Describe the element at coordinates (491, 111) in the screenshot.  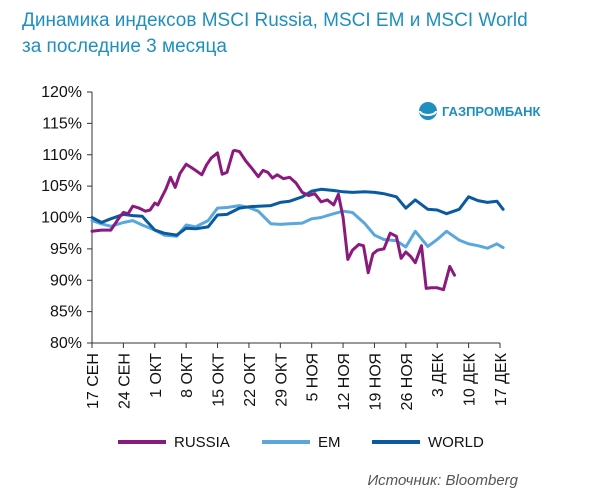
I see `logo-text: ГАЗПРОМБАНК` at that location.